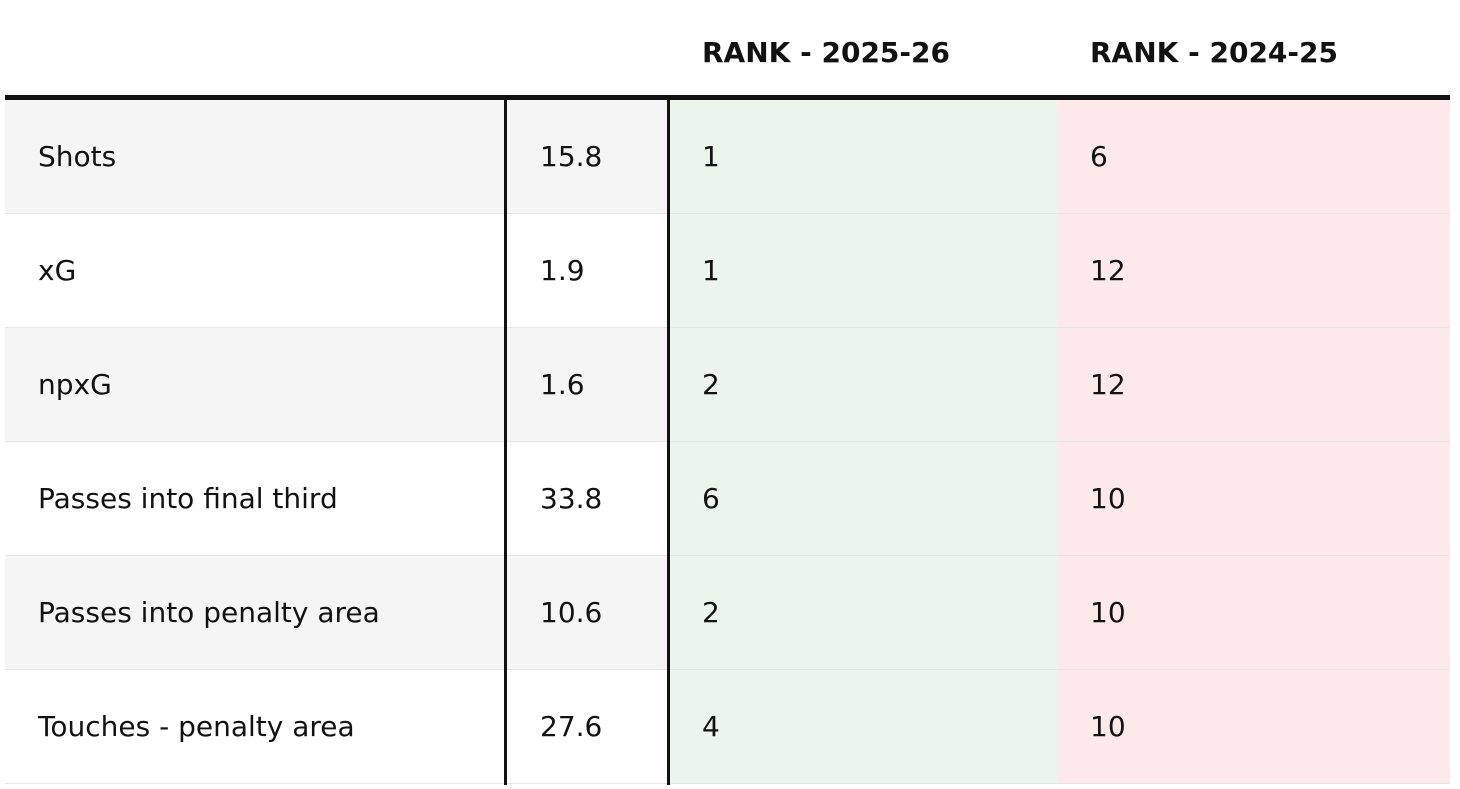 The height and width of the screenshot is (789, 1460). Describe the element at coordinates (255, 499) in the screenshot. I see `row-label: Passes into final third` at that location.